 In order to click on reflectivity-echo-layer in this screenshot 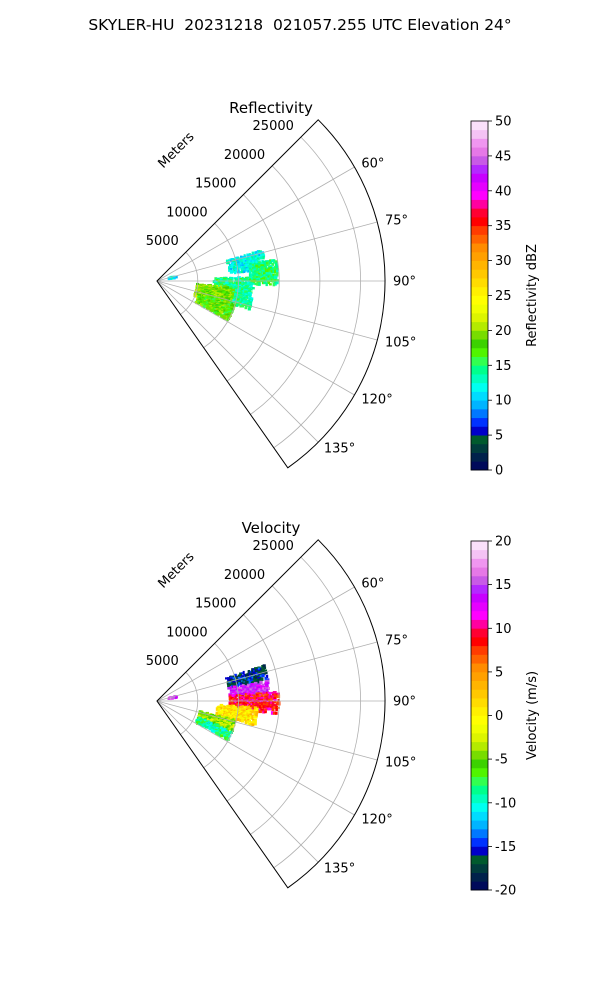, I will do `click(223, 286)`.